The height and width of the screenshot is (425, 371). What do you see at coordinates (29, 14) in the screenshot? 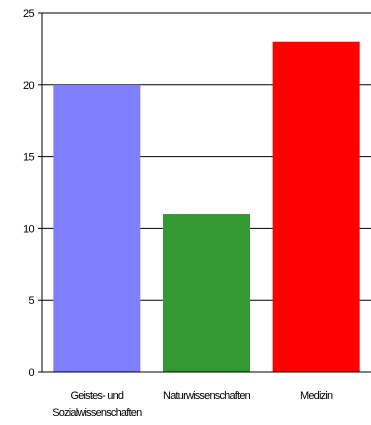
I see `y-tick-label: 25` at bounding box center [29, 14].